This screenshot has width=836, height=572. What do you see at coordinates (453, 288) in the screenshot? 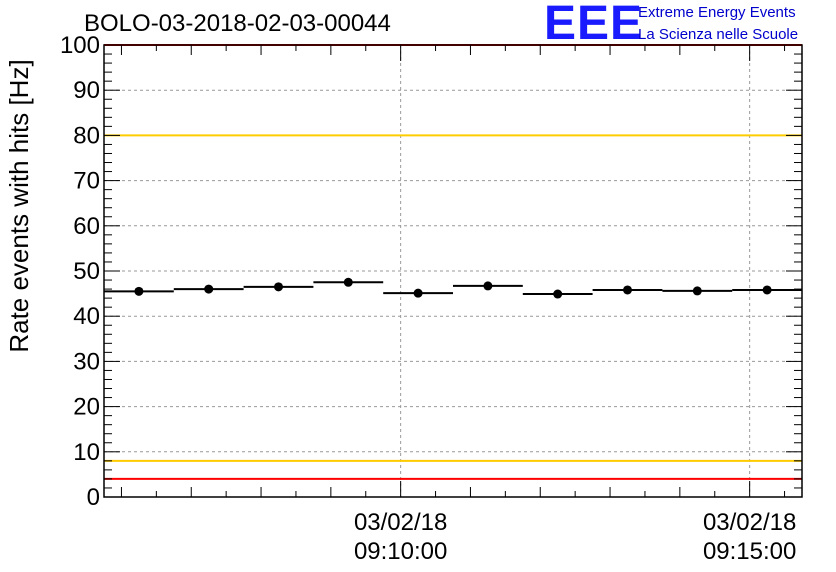
I see `data-layer` at bounding box center [453, 288].